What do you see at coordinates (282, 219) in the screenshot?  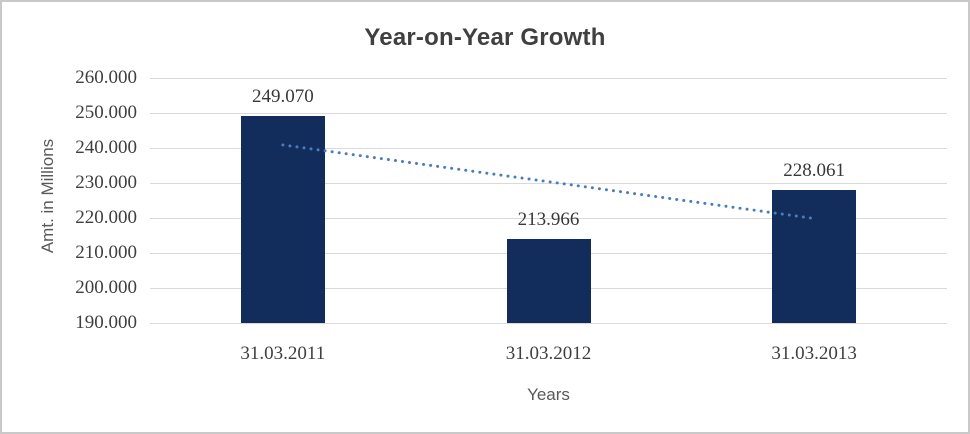 I see `bar-31.03.2011` at bounding box center [282, 219].